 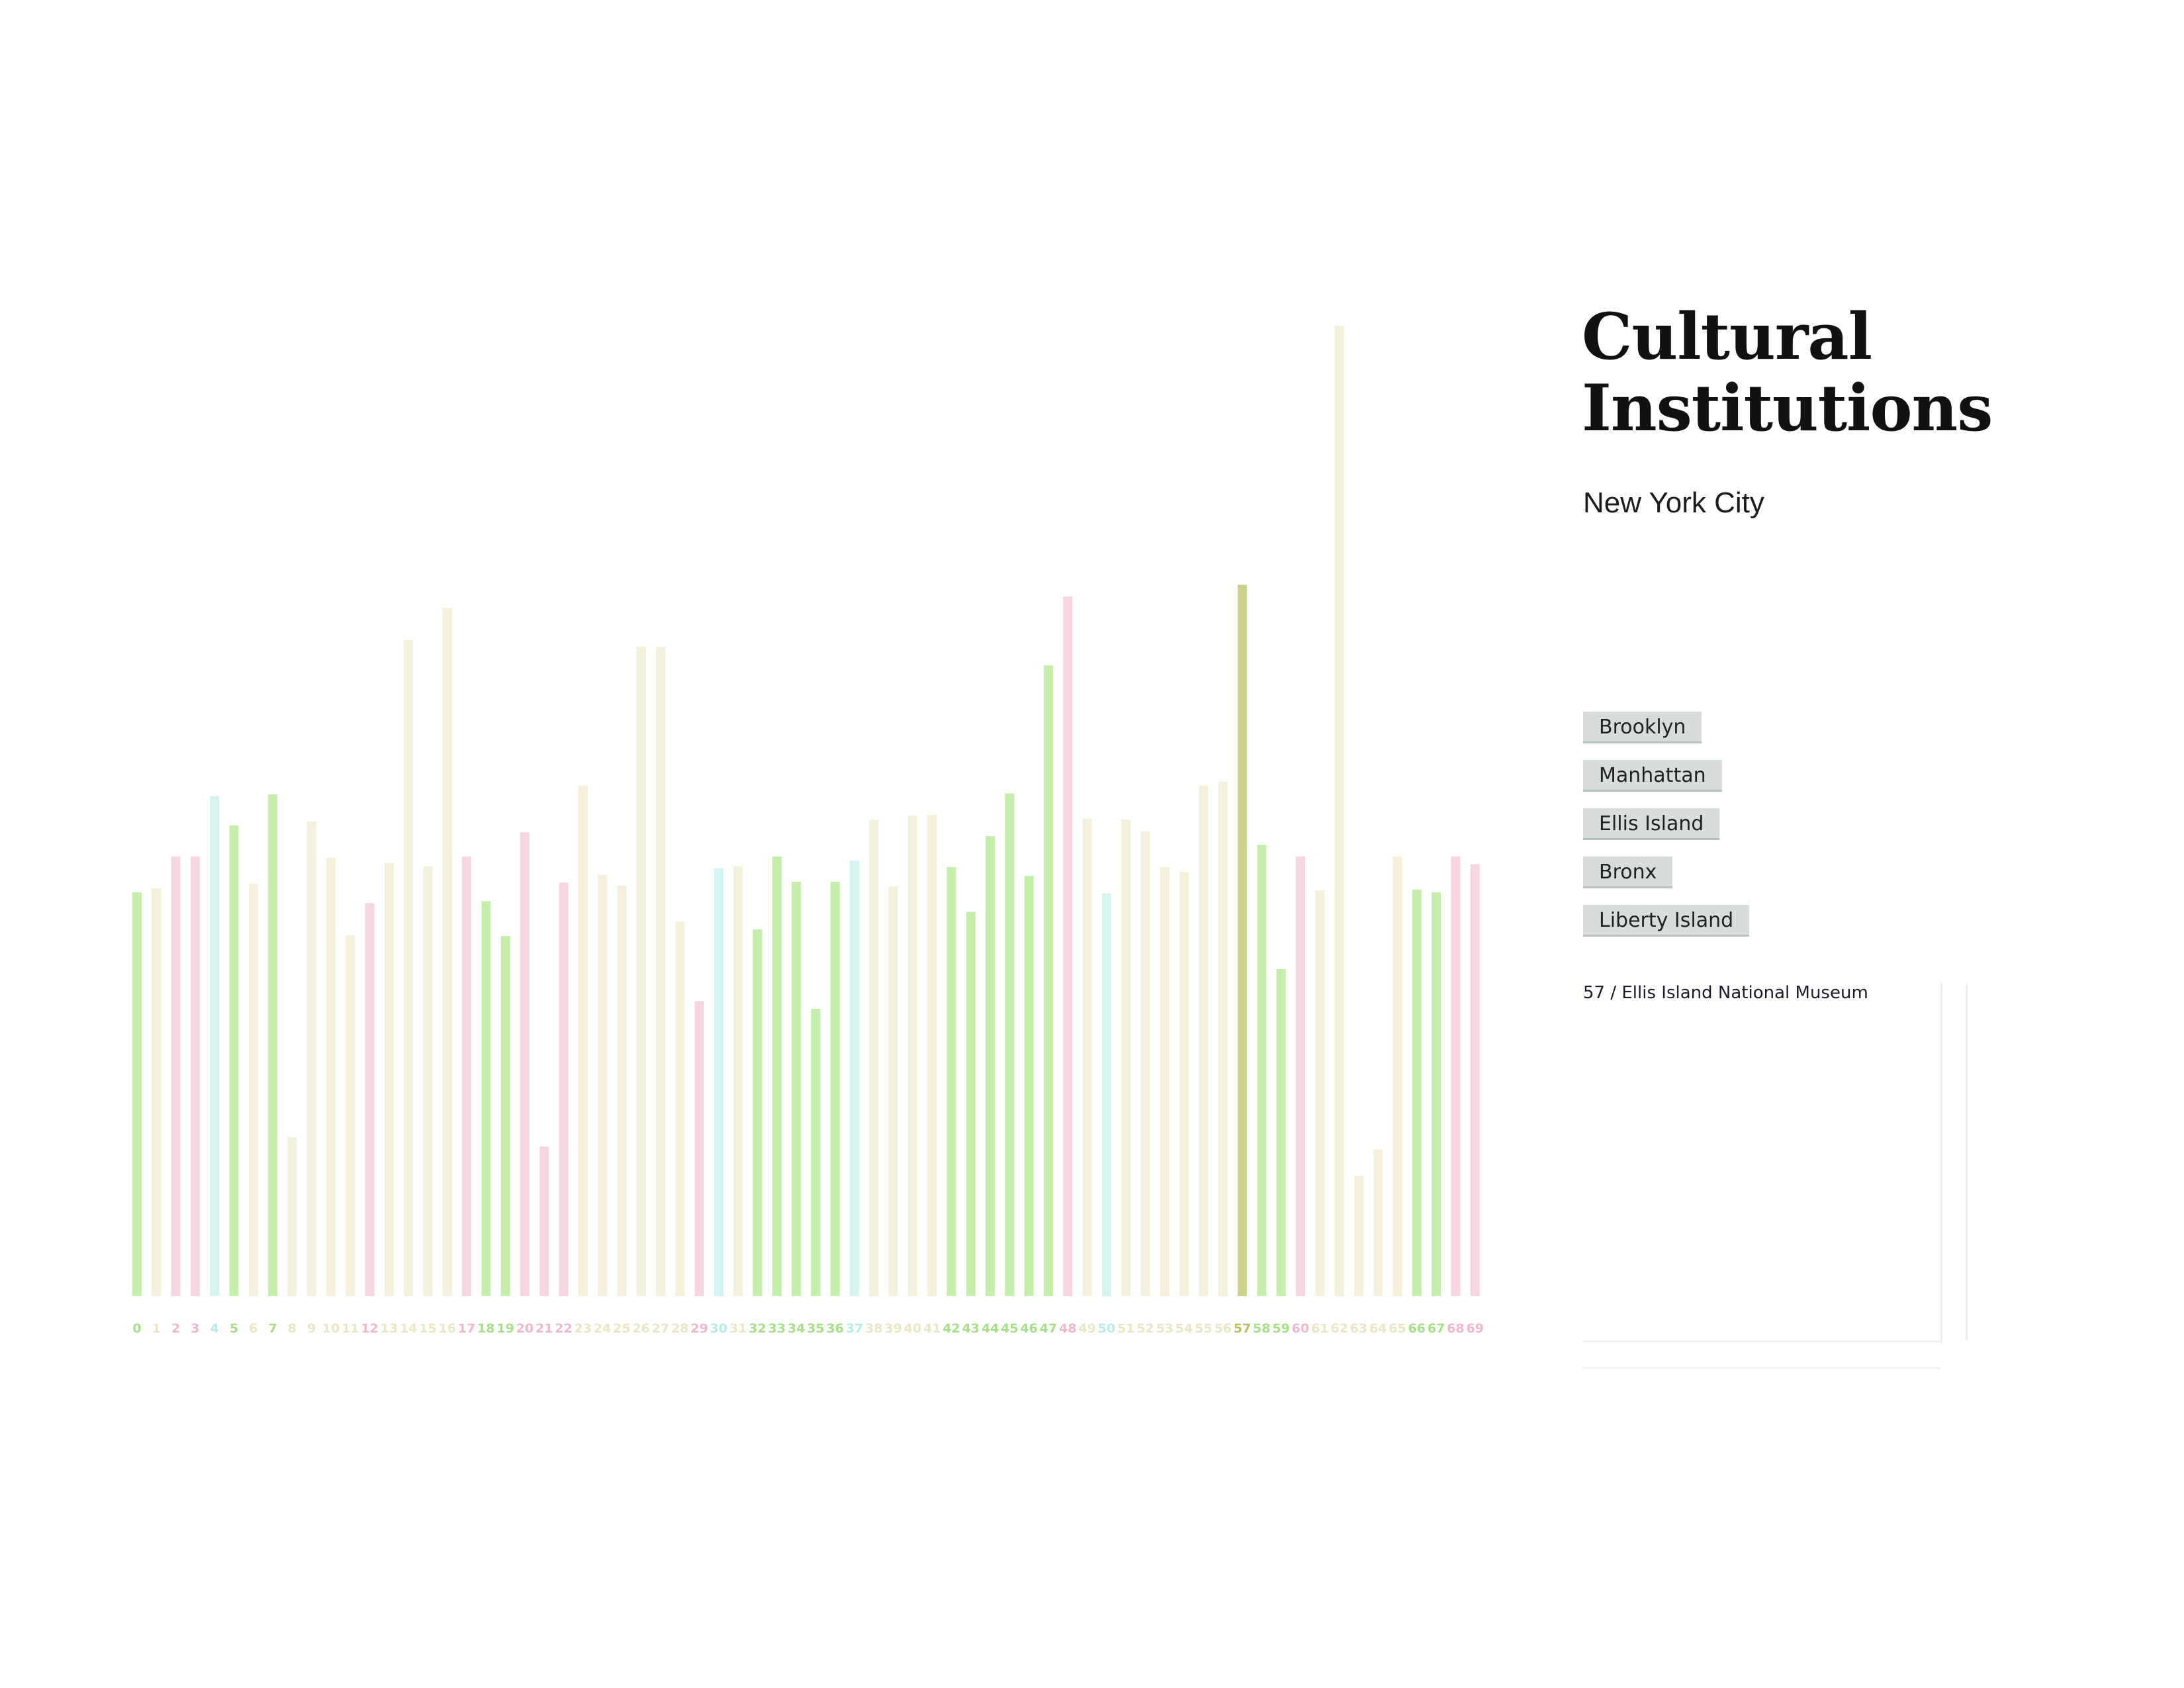 What do you see at coordinates (292, 1328) in the screenshot?
I see `x-tick-label-8: 8` at bounding box center [292, 1328].